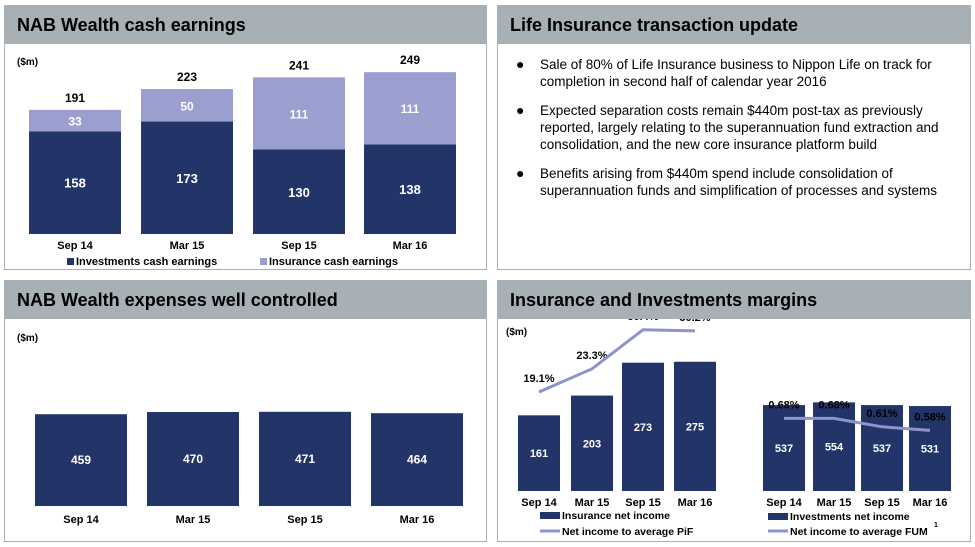  What do you see at coordinates (146, 262) in the screenshot?
I see `legend-label-investments: Investments cash earnings` at bounding box center [146, 262].